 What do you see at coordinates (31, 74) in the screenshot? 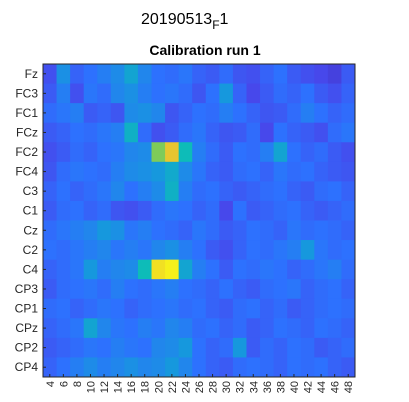
I see `y-tick-label: Fz` at bounding box center [31, 74].